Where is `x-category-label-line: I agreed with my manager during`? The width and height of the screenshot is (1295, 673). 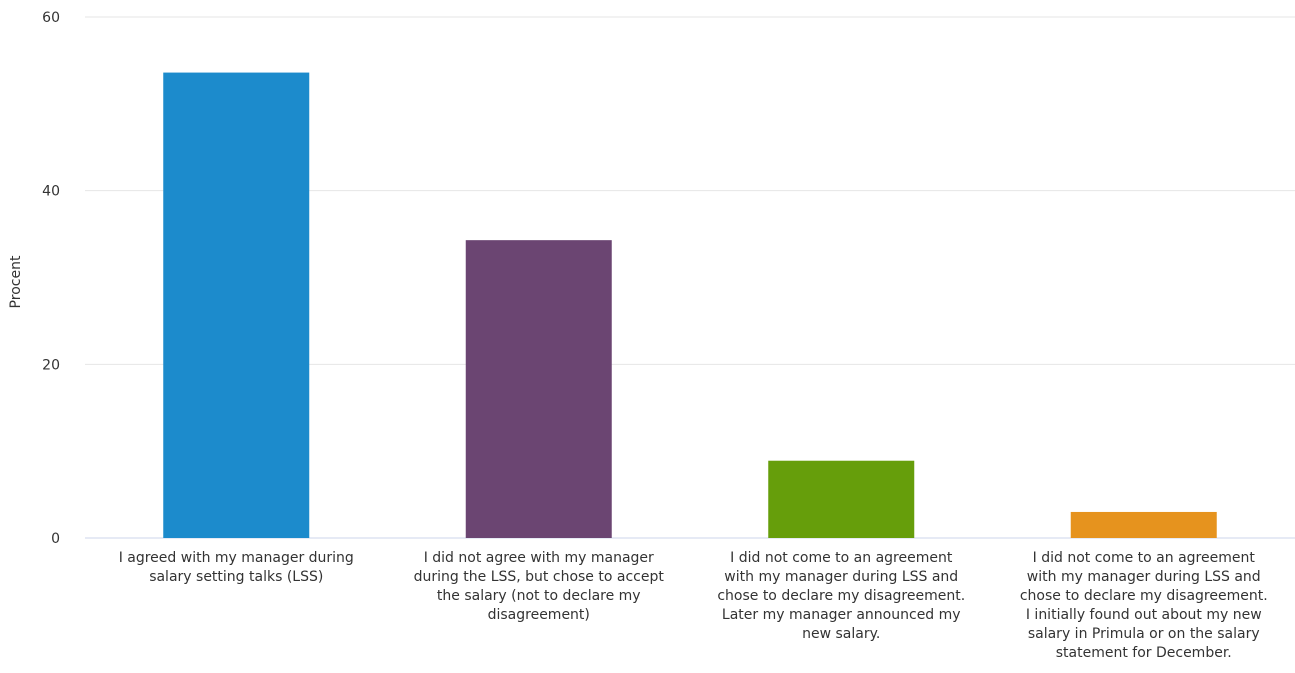
x-category-label-line: I agreed with my manager during is located at coordinates (236, 558).